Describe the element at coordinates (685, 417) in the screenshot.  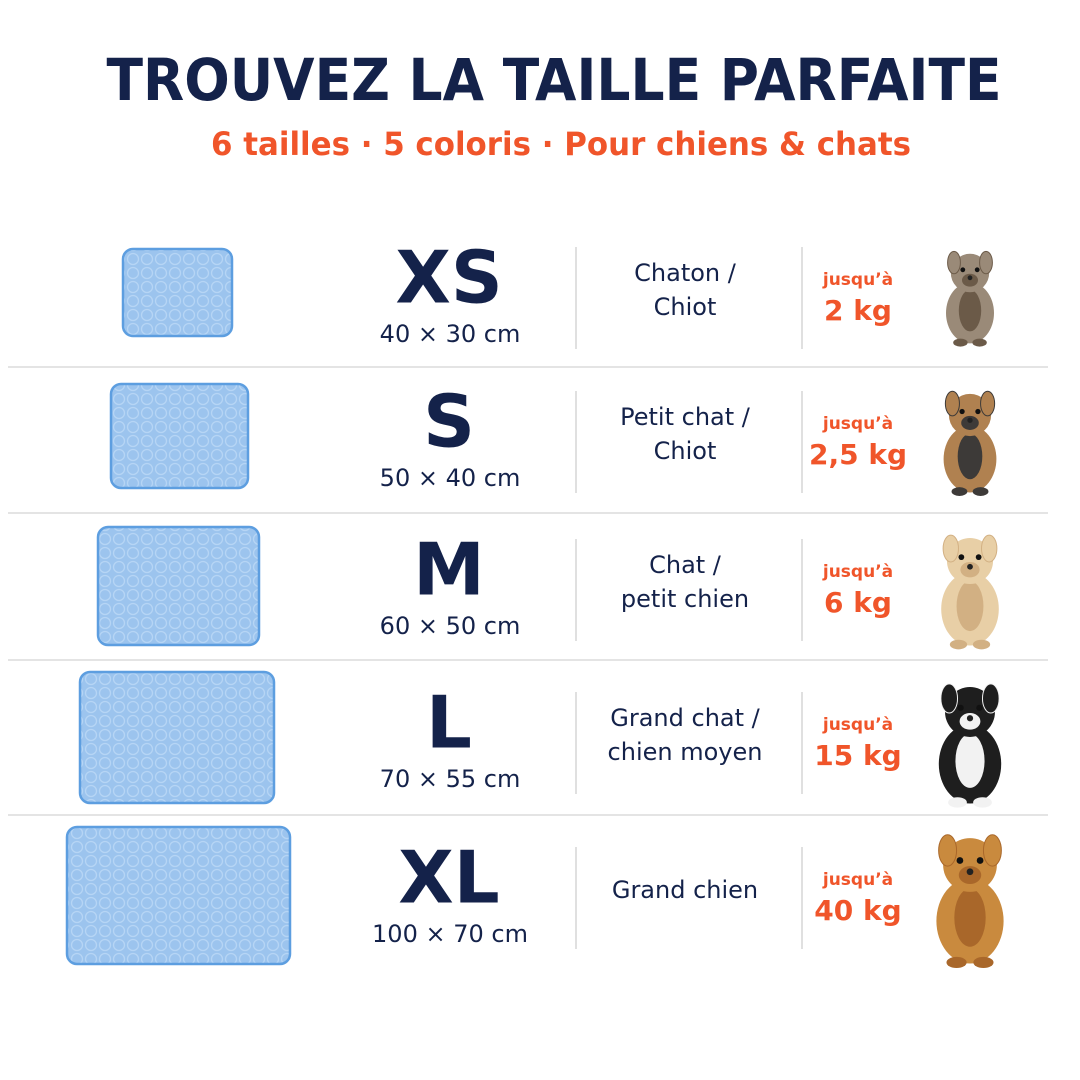
I see `animal-type: Petit chat /` at that location.